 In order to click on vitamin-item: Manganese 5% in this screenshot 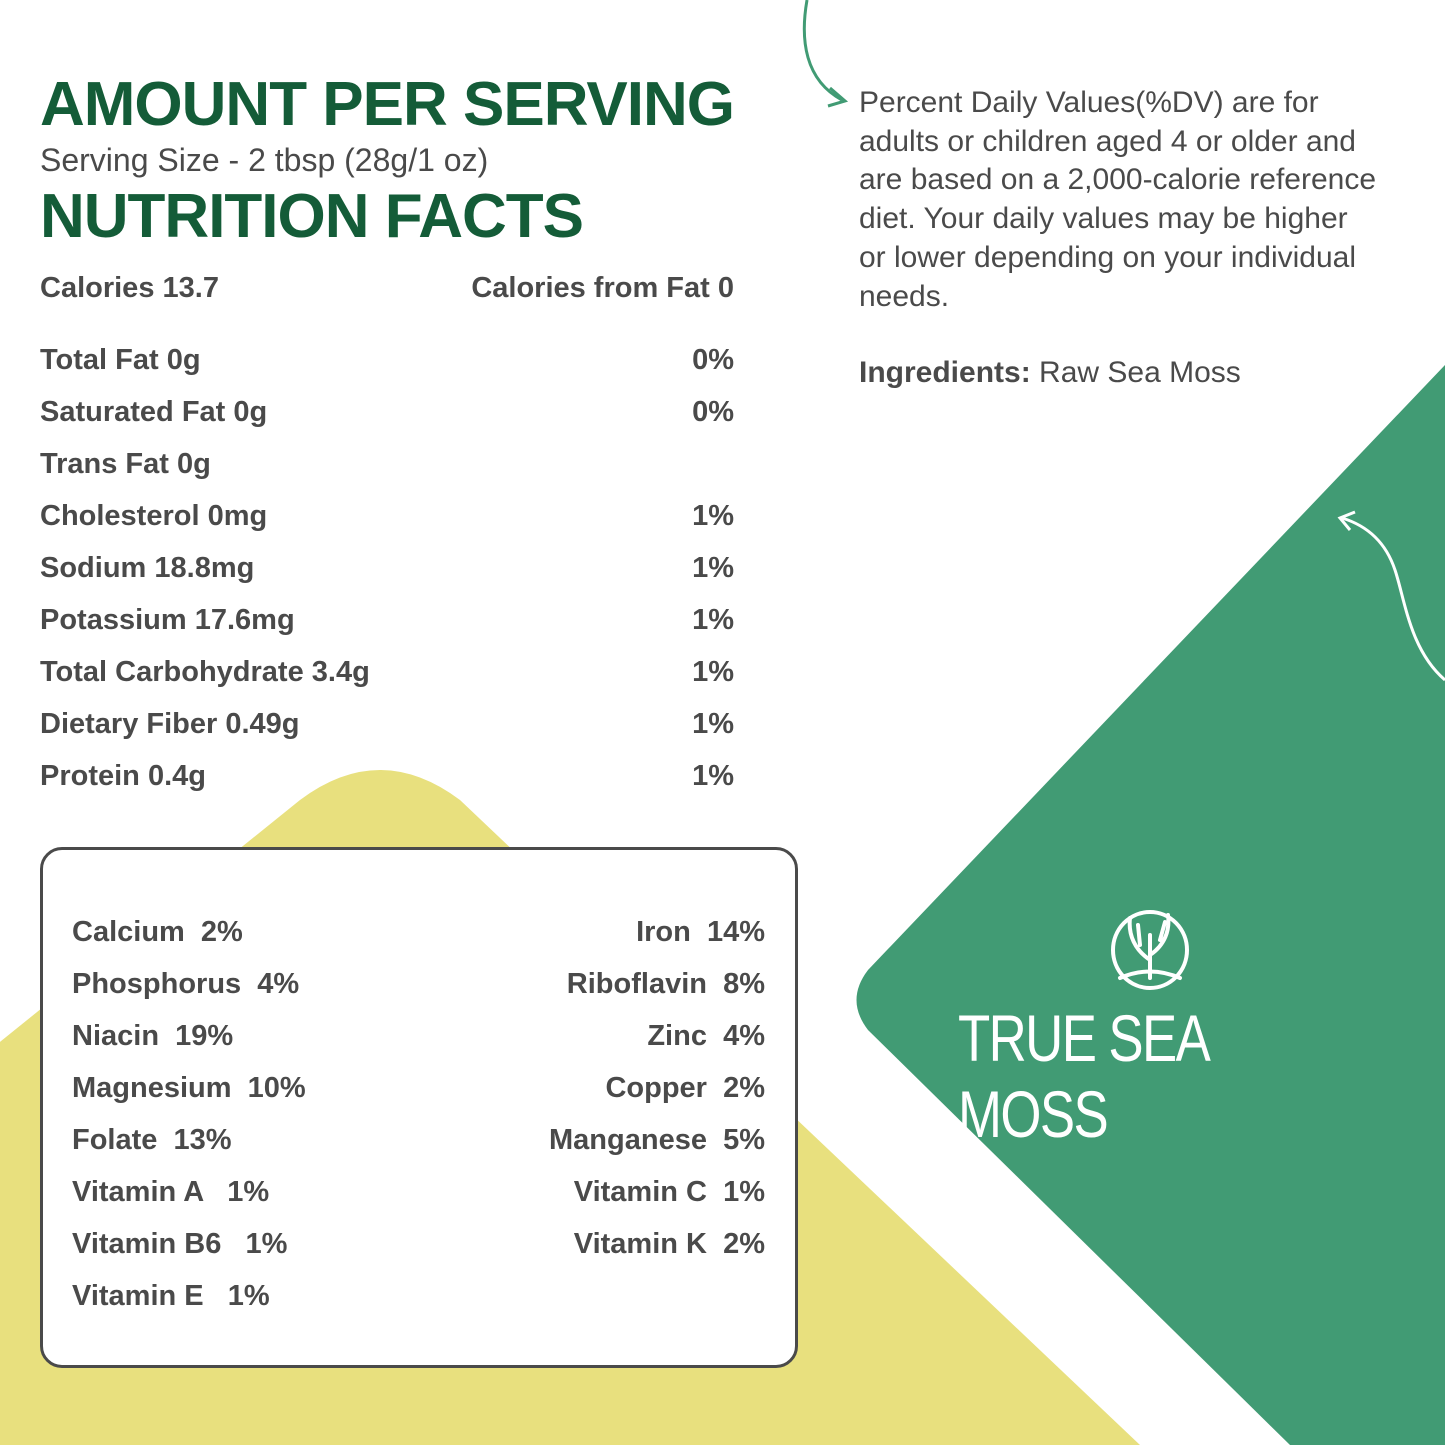, I will do `click(657, 1140)`.